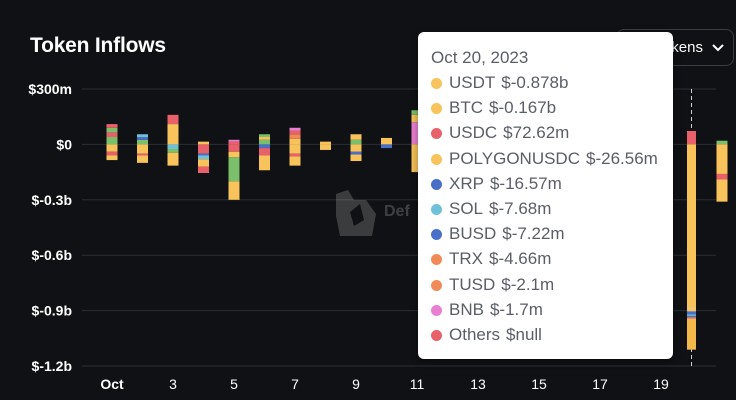  What do you see at coordinates (524, 334) in the screenshot?
I see `tooltip-token-value: $null` at bounding box center [524, 334].